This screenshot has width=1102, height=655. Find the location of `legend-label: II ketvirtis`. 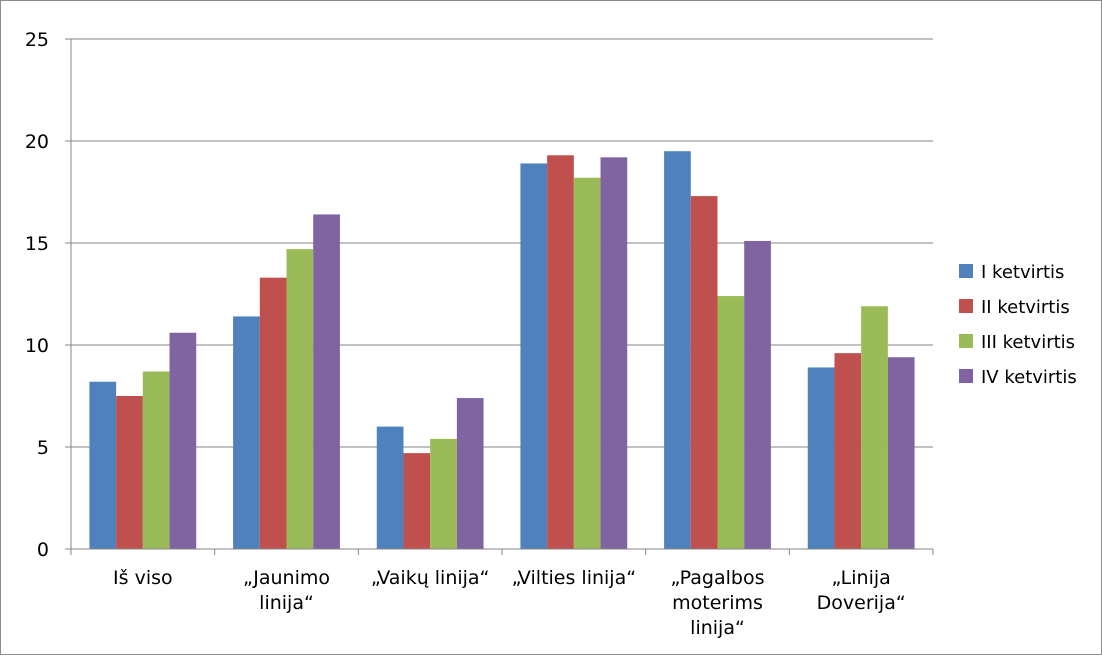

legend-label: II ketvirtis is located at coordinates (1025, 307).